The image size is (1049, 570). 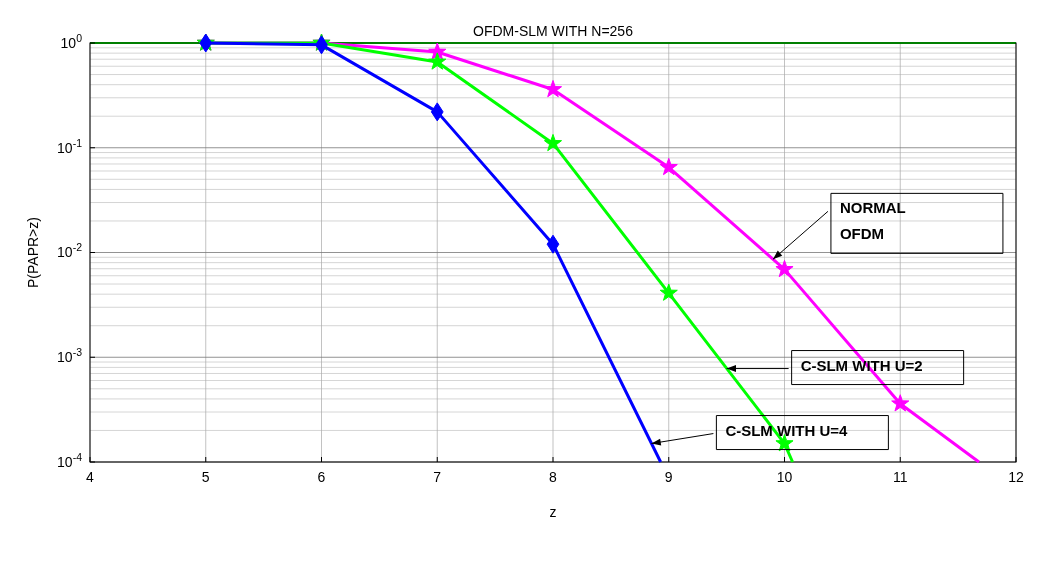 What do you see at coordinates (872, 221) in the screenshot?
I see `annotation: NORMAL OFDM` at bounding box center [872, 221].